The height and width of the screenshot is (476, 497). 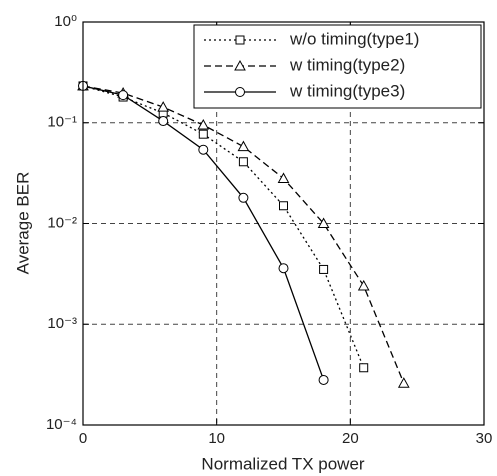 What do you see at coordinates (347, 90) in the screenshot?
I see `legend-label: w timing(type3)` at bounding box center [347, 90].